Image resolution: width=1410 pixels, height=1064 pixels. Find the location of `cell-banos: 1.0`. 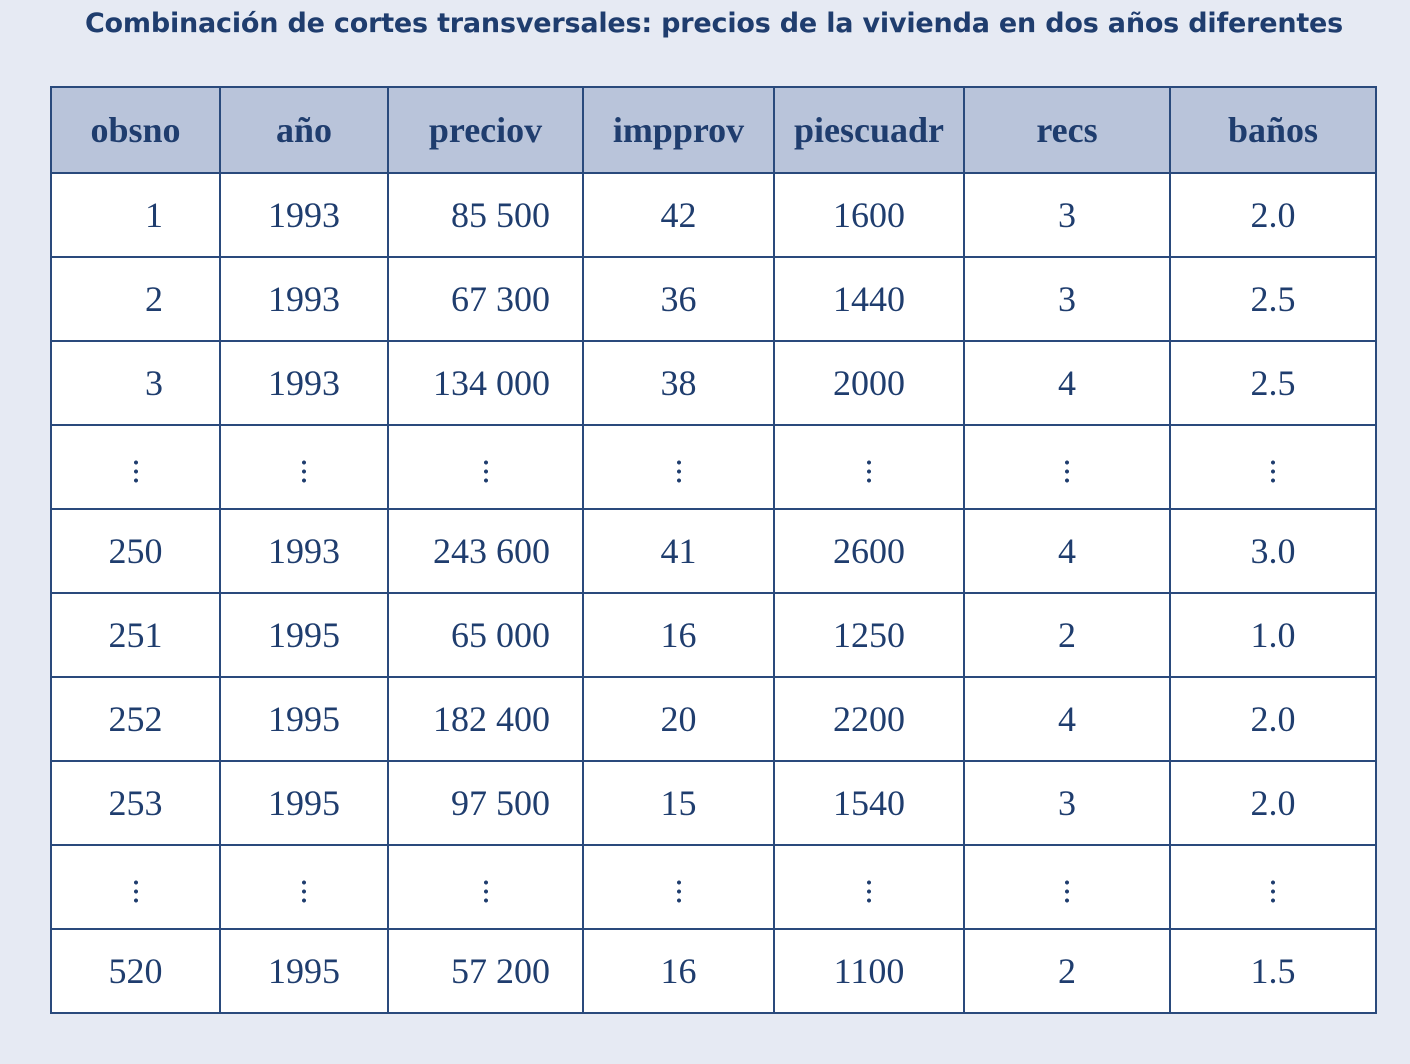

cell-banos: 1.0 is located at coordinates (1273, 635).